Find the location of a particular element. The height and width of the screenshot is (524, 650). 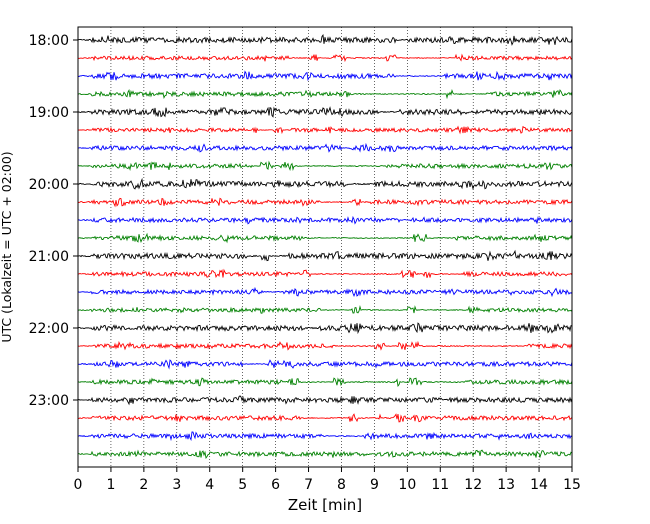

trace-2015 is located at coordinates (325, 202).